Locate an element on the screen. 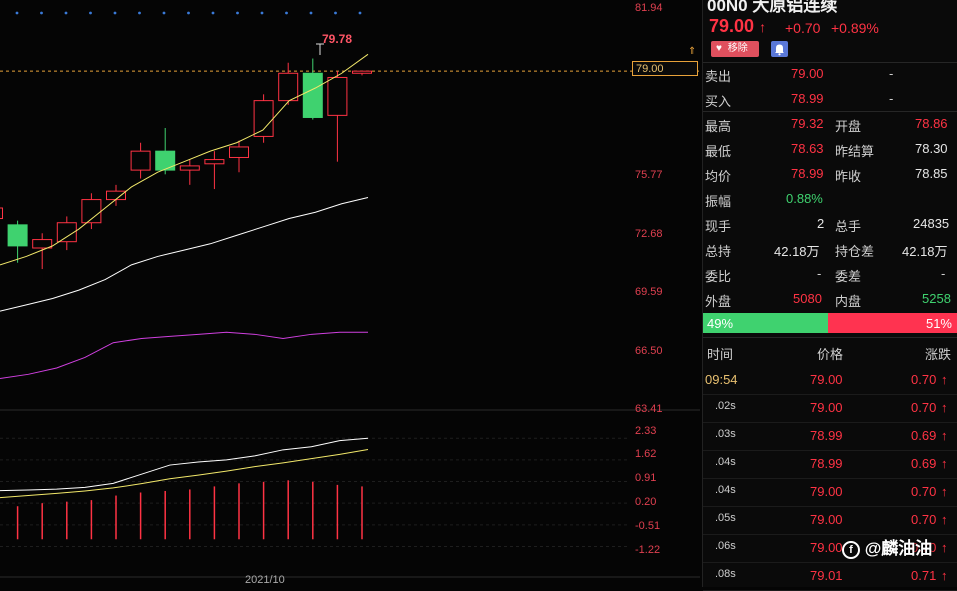  tick-row: .06s 79.00 0.70 ↑ is located at coordinates (830, 548).